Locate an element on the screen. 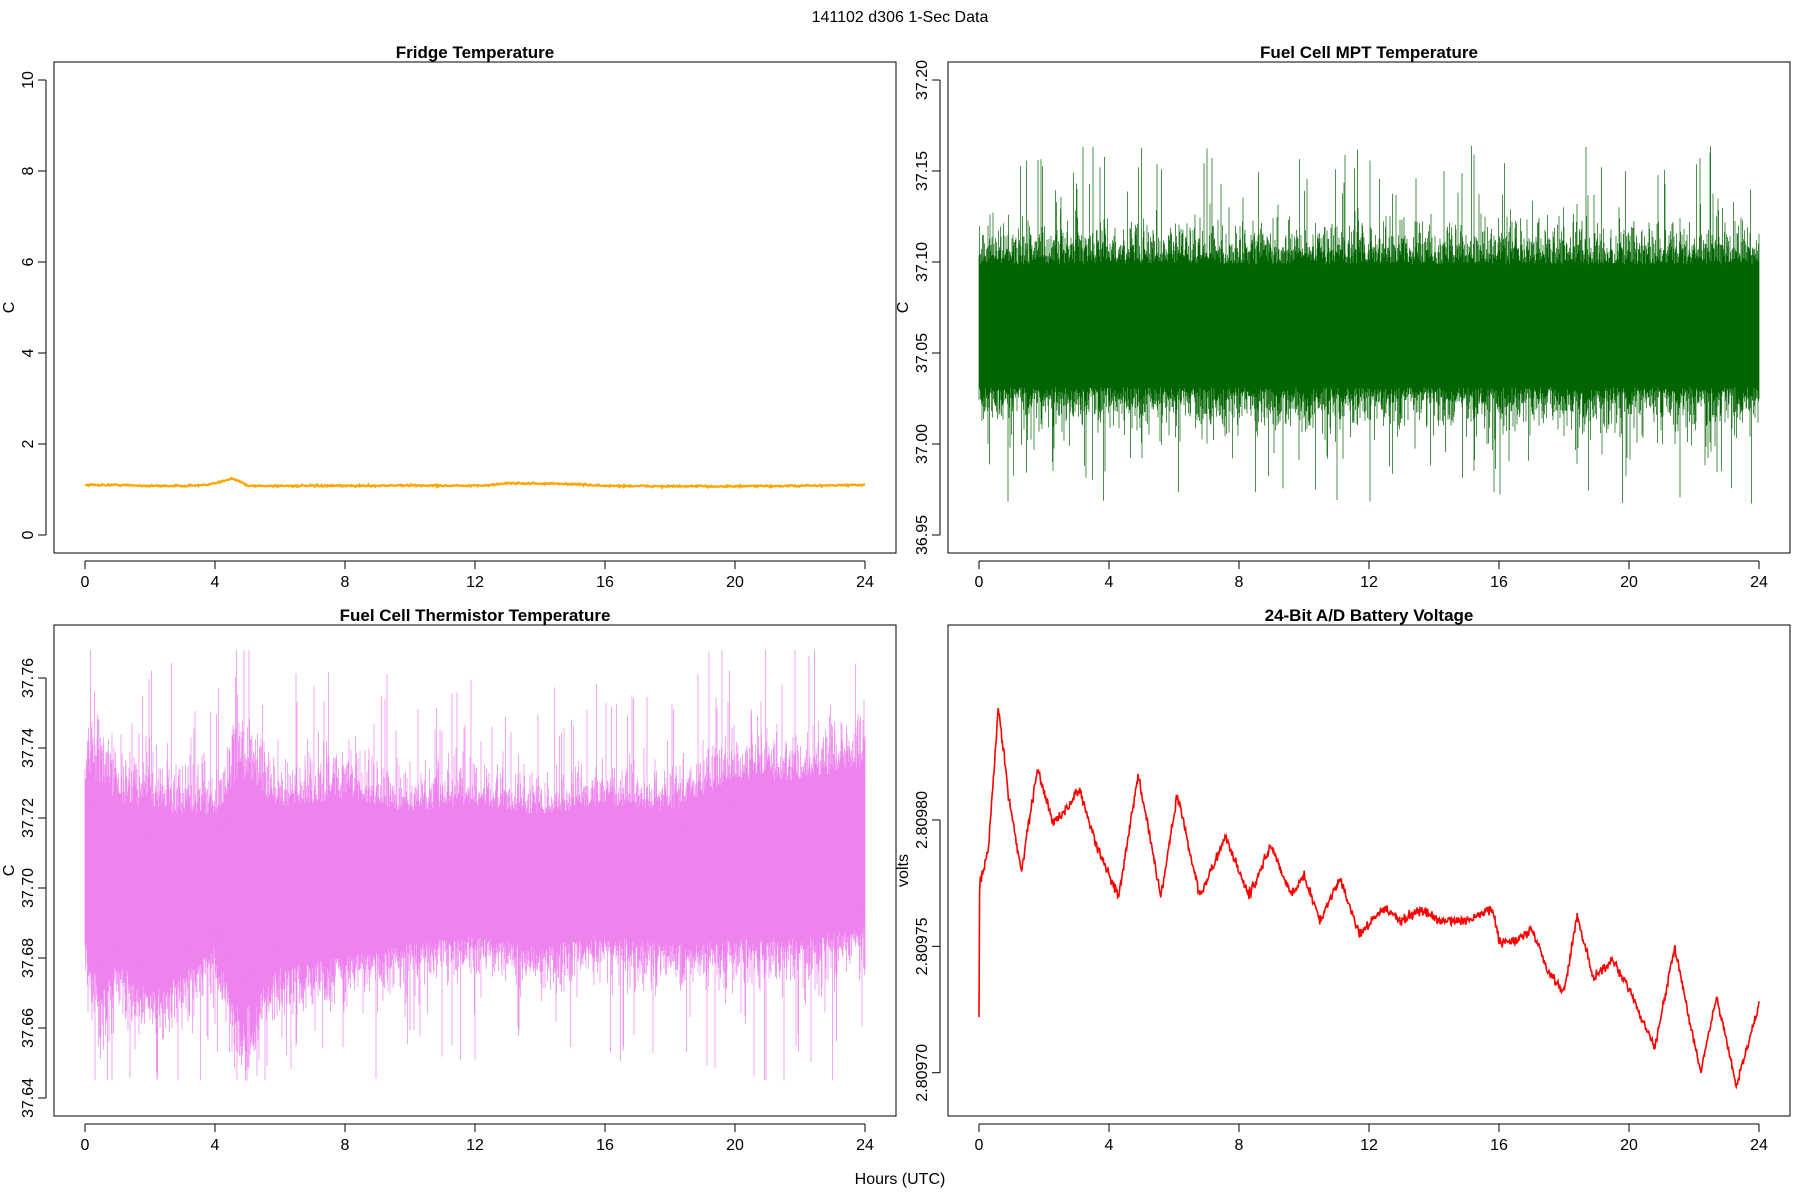 The image size is (1800, 1200). y-axis: 0 2 4 6 8 10 is located at coordinates (33, 305).